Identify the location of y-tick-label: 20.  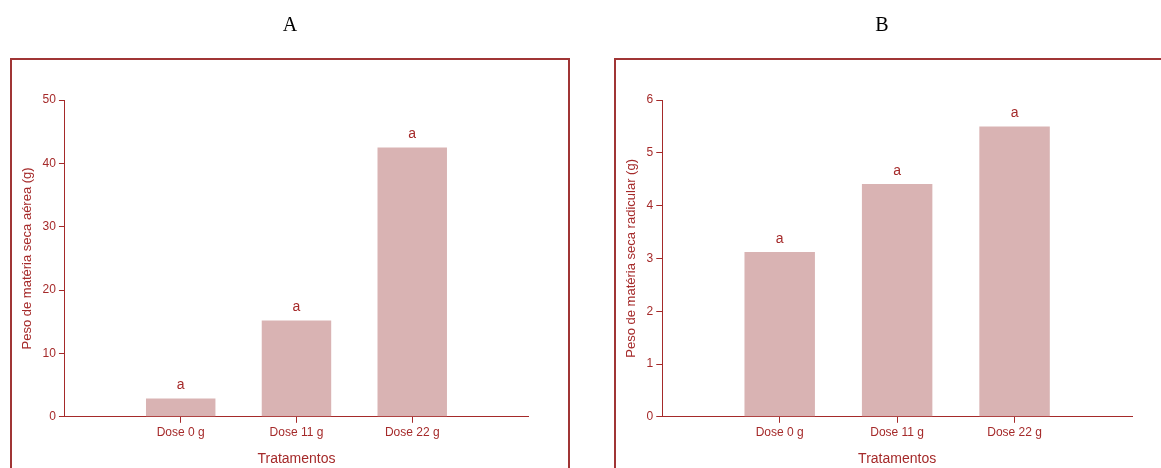
(49, 289).